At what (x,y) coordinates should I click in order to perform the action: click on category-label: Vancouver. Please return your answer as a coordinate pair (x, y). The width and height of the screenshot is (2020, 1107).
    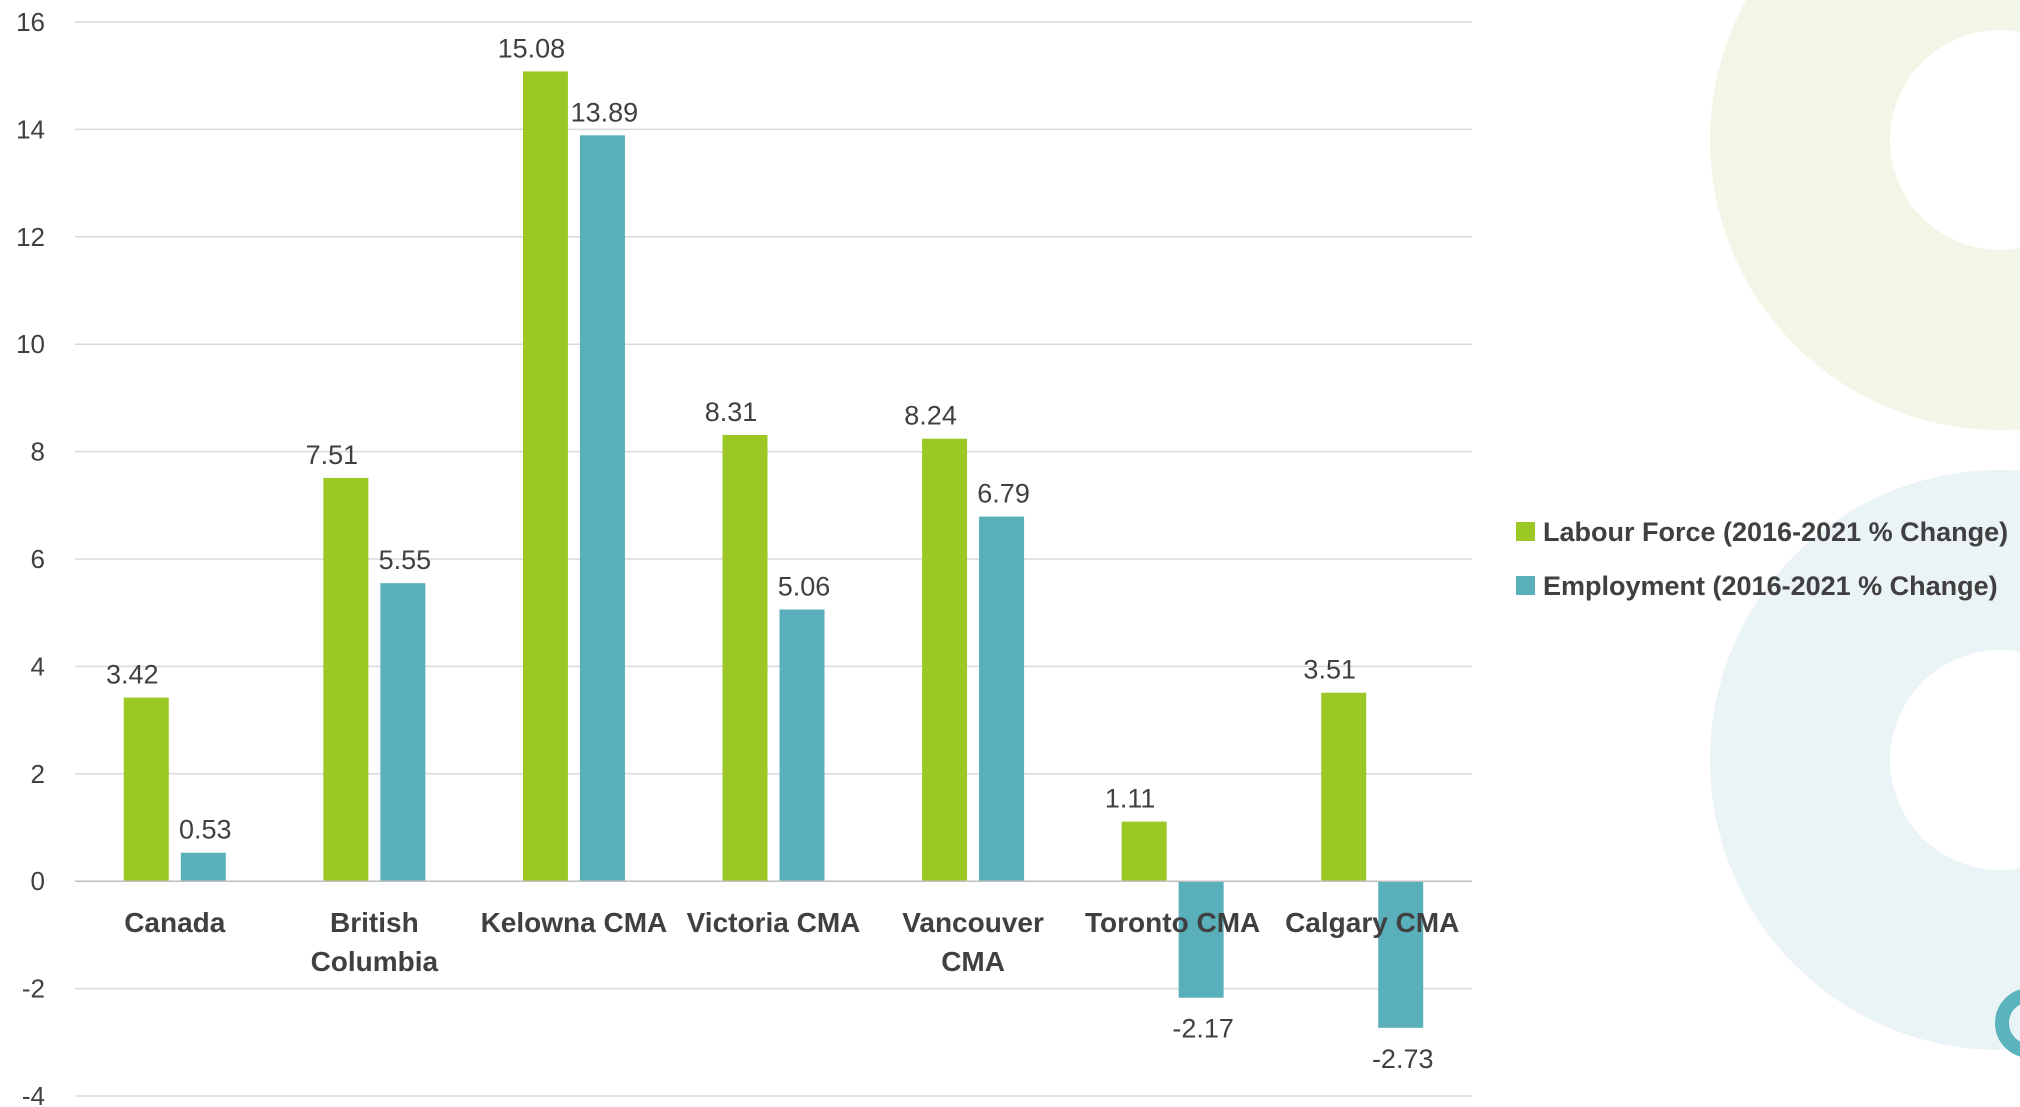
    Looking at the image, I should click on (973, 922).